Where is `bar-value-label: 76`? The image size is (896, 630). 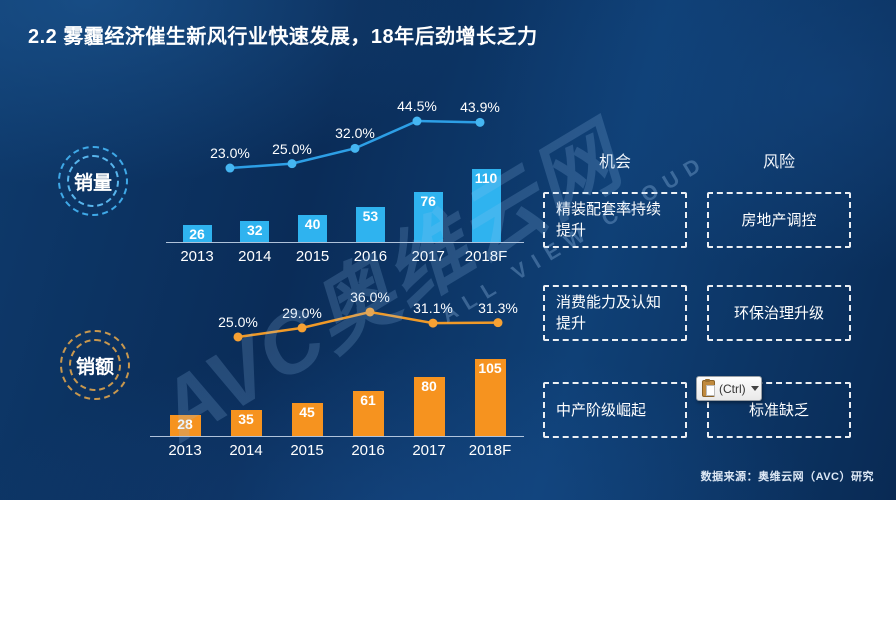 bar-value-label: 76 is located at coordinates (428, 201).